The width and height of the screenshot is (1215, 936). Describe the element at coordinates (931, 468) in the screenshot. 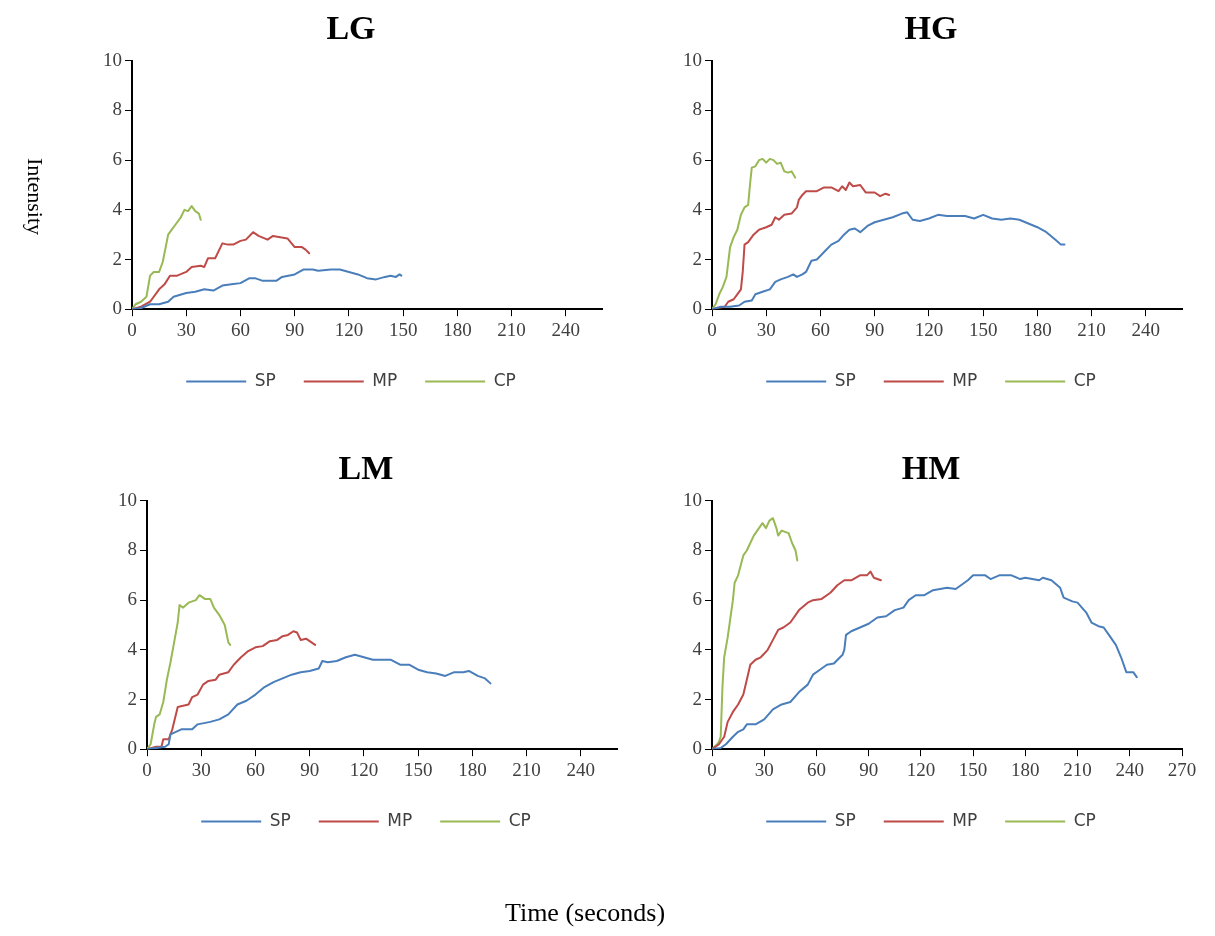

I see `chart-title: HM` at that location.